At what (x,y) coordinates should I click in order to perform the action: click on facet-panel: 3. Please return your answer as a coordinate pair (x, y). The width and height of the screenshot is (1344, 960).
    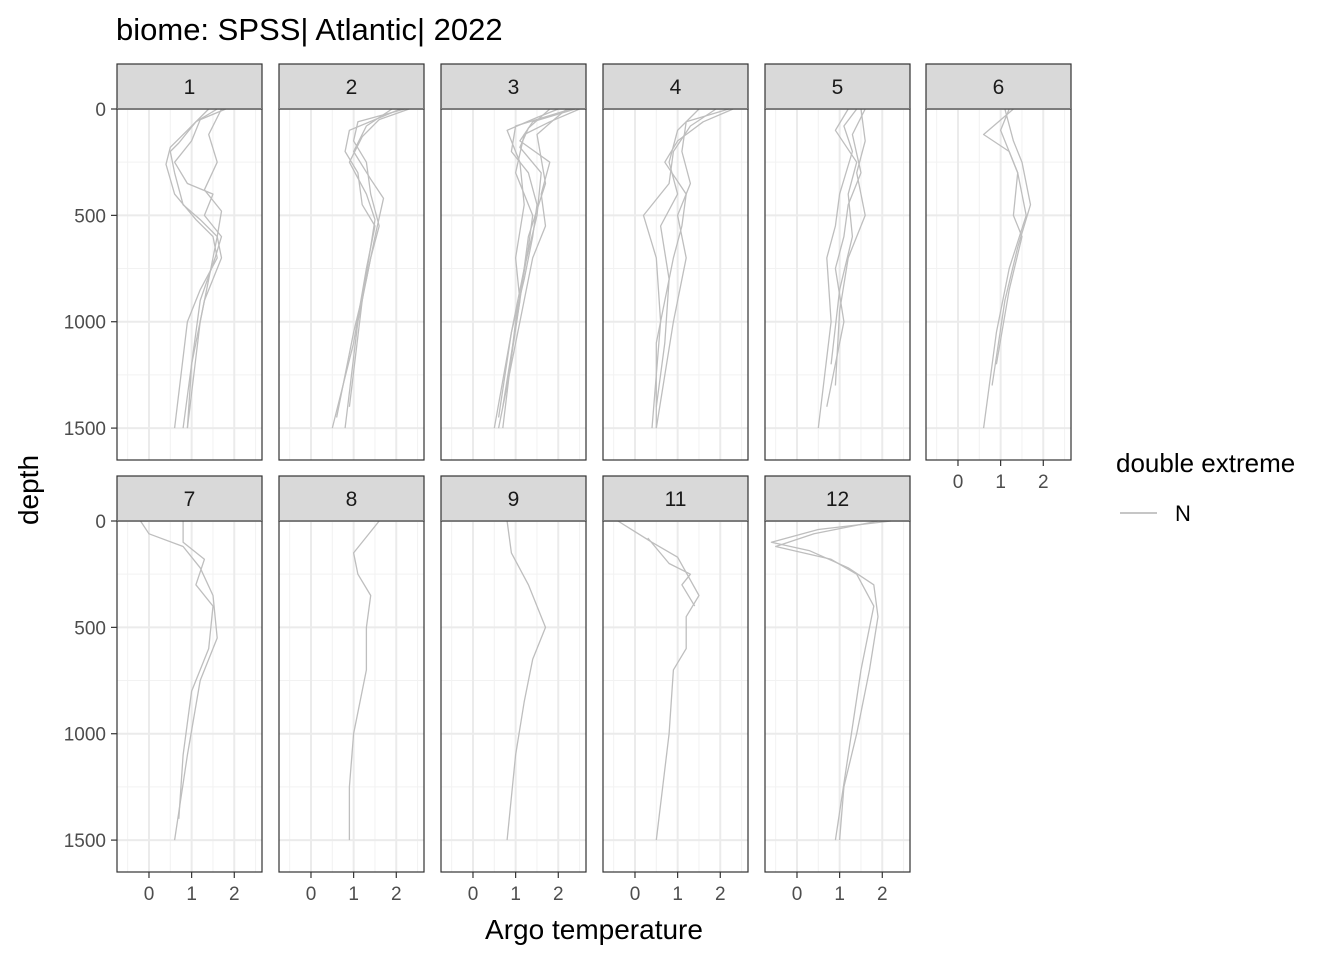
    Looking at the image, I should click on (513, 262).